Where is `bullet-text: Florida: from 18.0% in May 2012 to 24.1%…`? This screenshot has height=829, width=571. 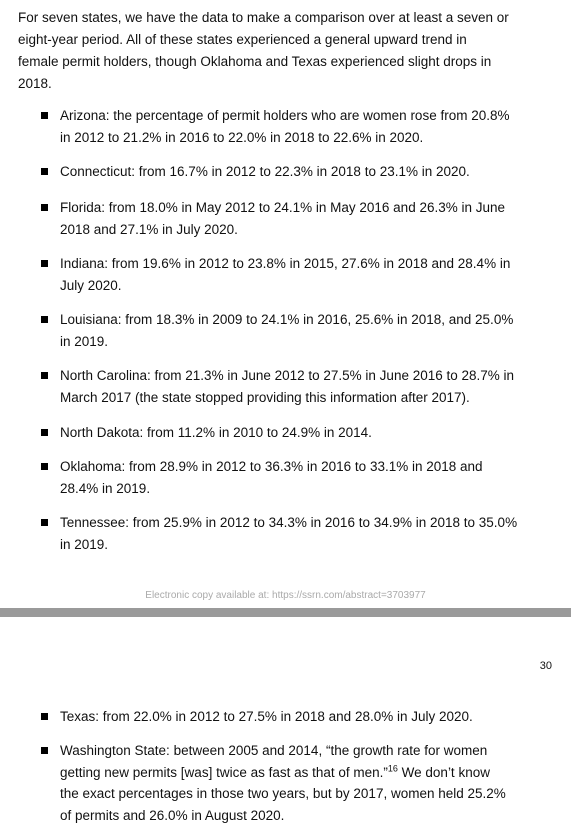
bullet-text: Florida: from 18.0% in May 2012 to 24.1%… is located at coordinates (283, 207).